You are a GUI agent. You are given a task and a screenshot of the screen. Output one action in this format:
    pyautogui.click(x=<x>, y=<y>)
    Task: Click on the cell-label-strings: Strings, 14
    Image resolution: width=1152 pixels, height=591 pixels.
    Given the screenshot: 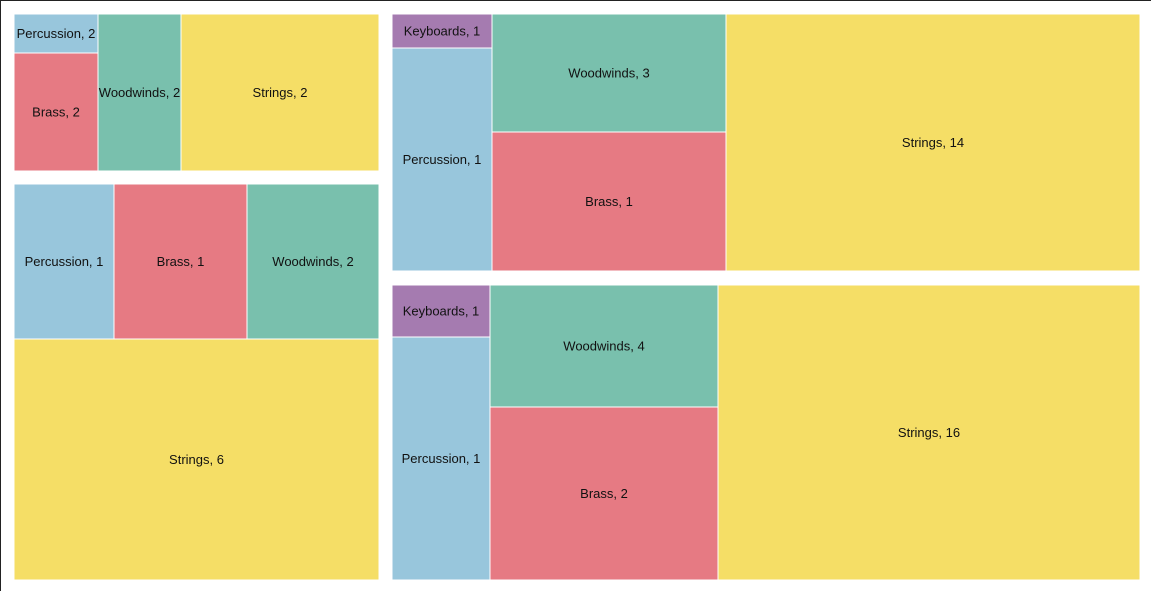 What is the action you would take?
    pyautogui.click(x=933, y=142)
    